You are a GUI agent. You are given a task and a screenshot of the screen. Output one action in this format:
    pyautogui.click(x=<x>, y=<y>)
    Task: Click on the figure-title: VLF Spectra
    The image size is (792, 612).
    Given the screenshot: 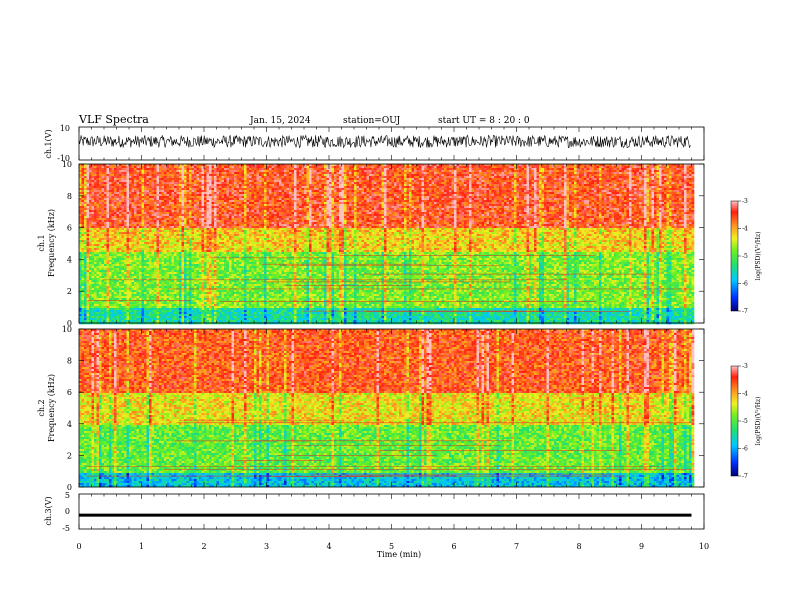 What is the action you would take?
    pyautogui.click(x=113, y=119)
    